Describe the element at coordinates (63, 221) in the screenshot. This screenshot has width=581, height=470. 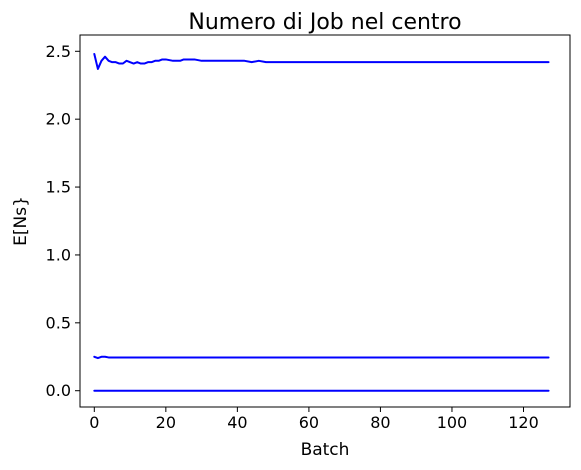
I see `y-axis-ticks: 0.0 0.5 1.0 1.5 2.0 2.5` at that location.